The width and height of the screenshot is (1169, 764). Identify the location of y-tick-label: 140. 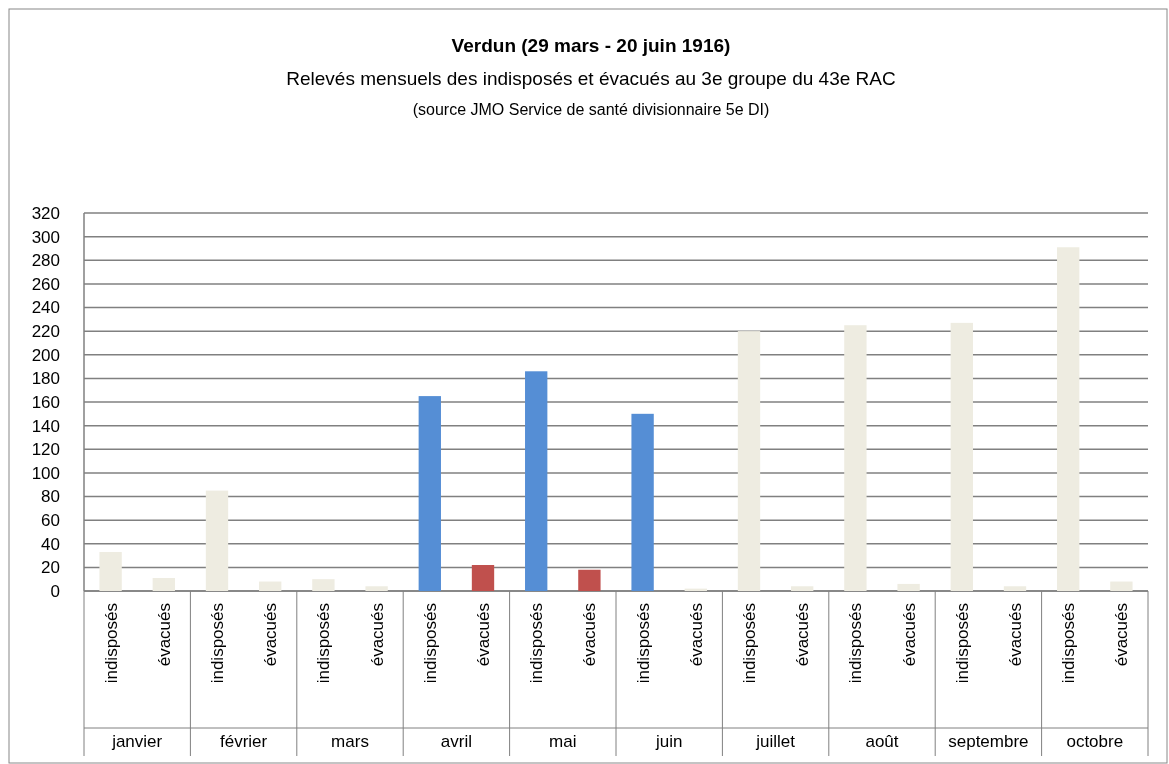
(45, 426).